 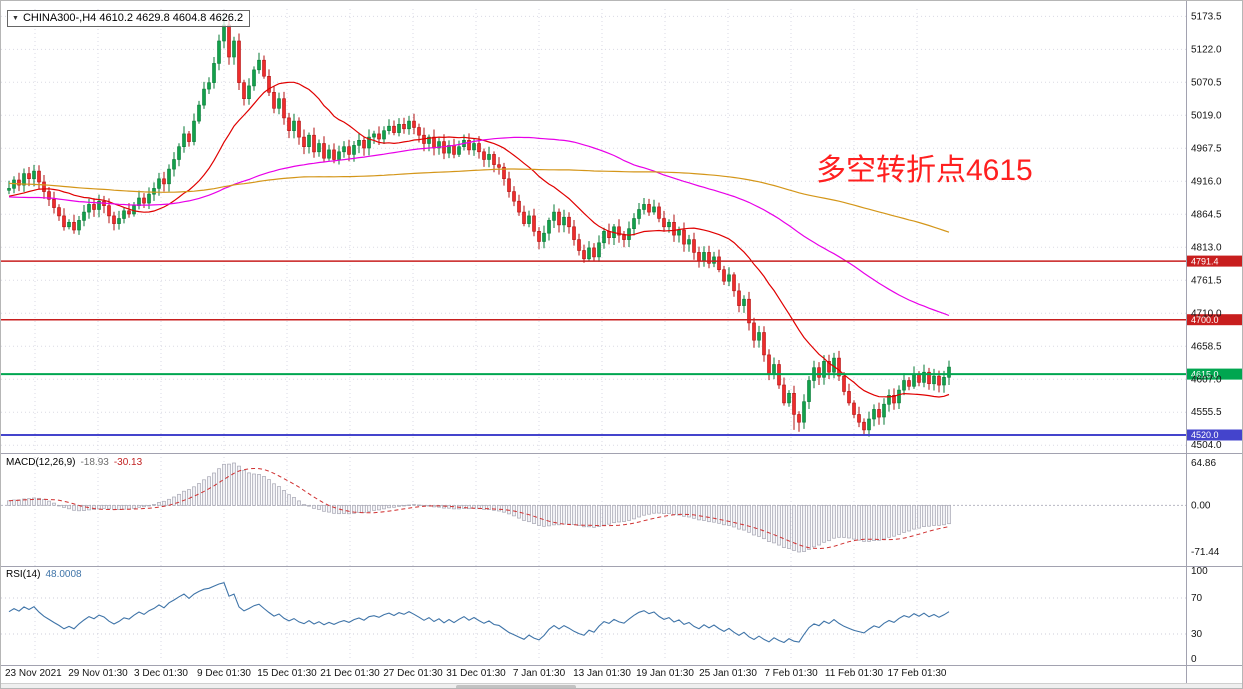 I want to click on price-tick-label: 4555.5, so click(x=1206, y=412).